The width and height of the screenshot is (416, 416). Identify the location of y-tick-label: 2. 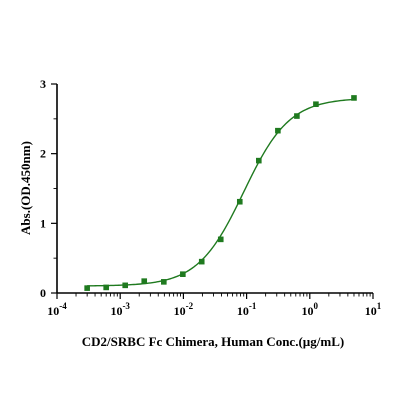
(43, 154).